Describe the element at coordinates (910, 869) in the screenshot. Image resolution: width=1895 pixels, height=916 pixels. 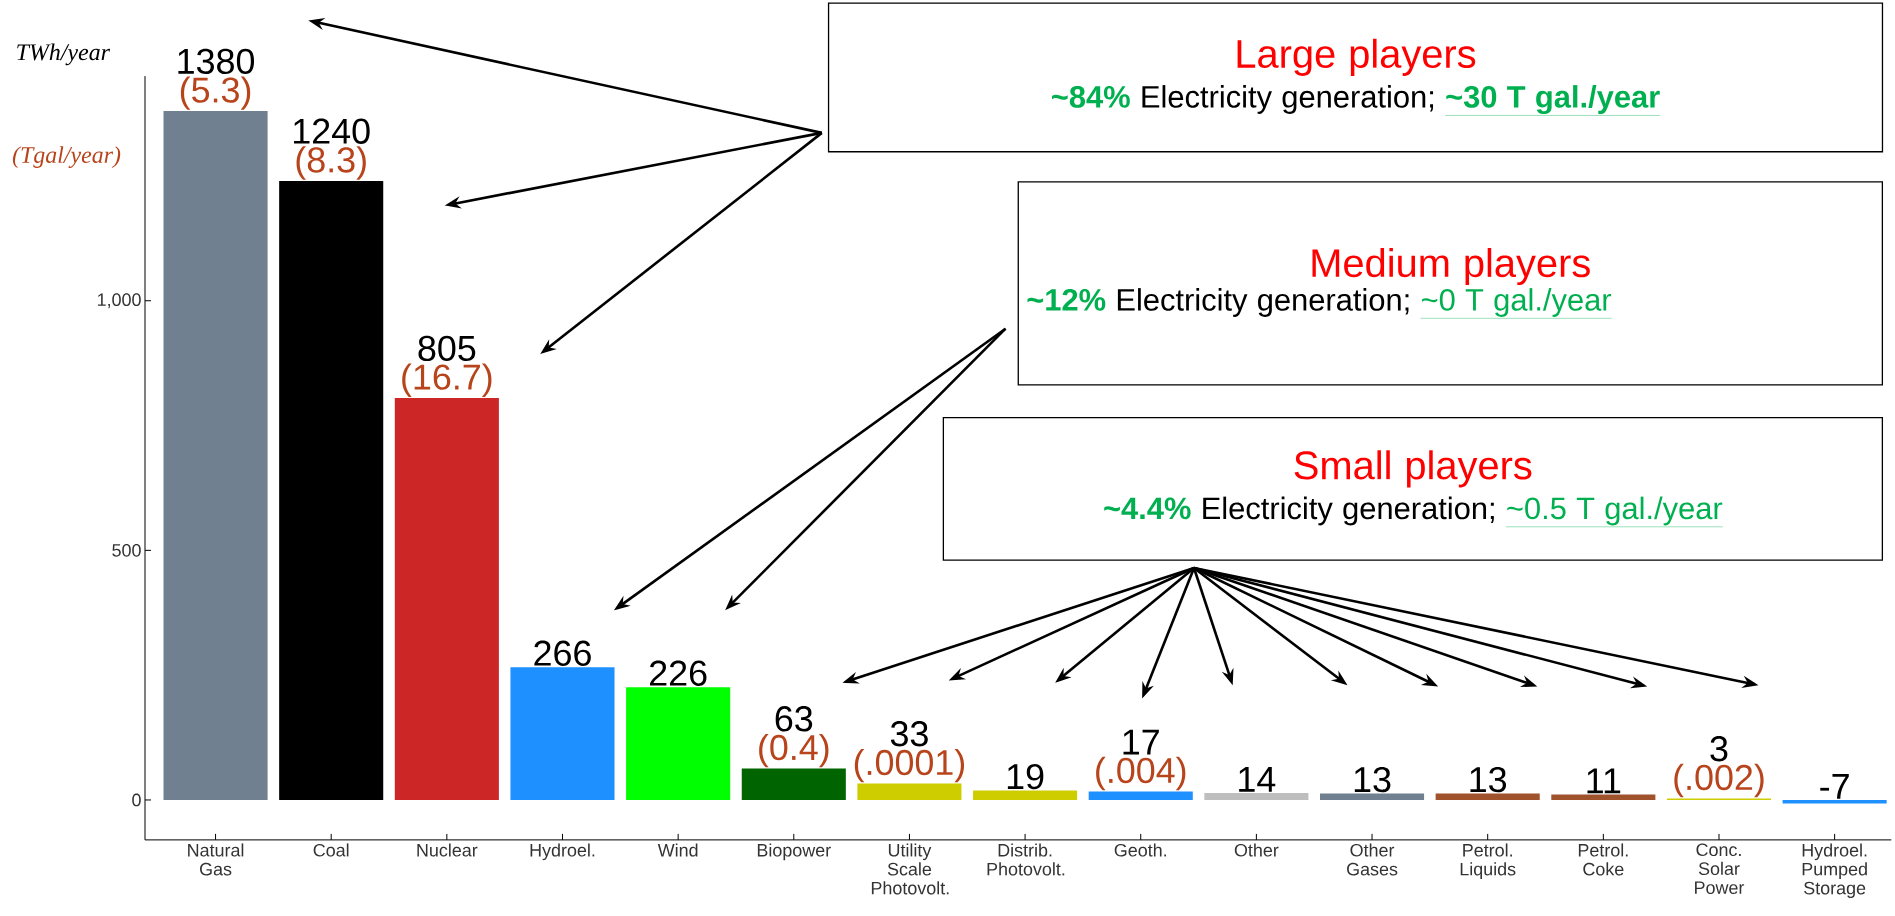
I see `x-tick-label: Utility Scale Photovolt.` at that location.